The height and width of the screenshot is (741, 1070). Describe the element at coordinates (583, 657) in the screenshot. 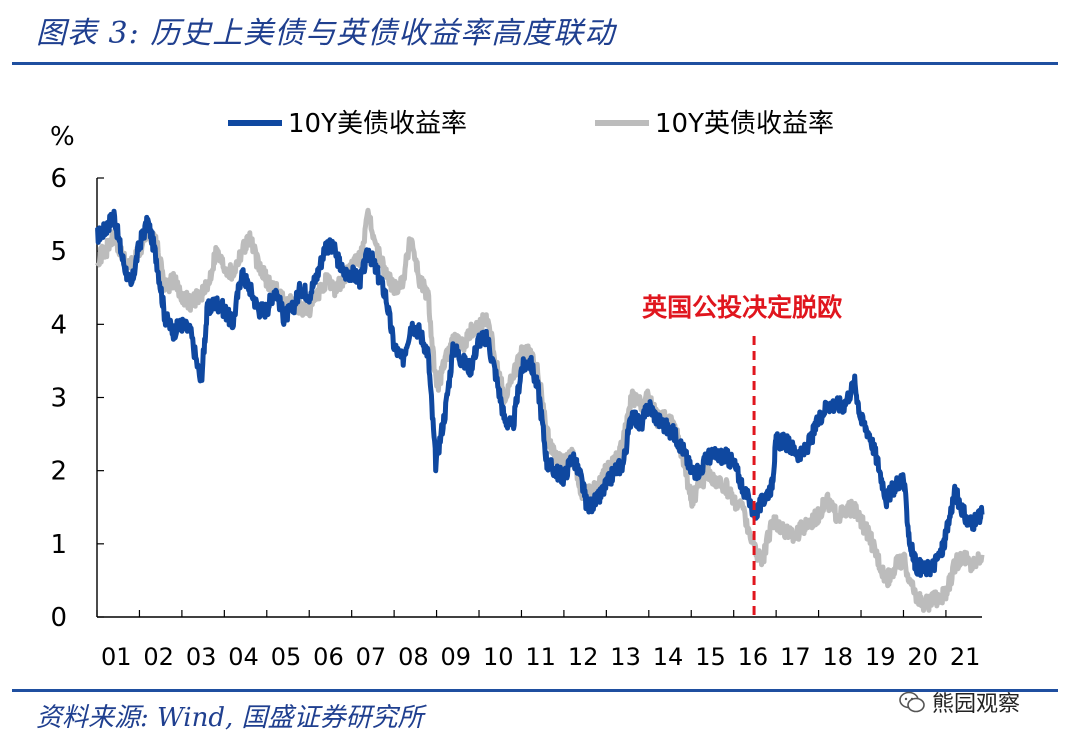

I see `x-tick-label: 12` at that location.